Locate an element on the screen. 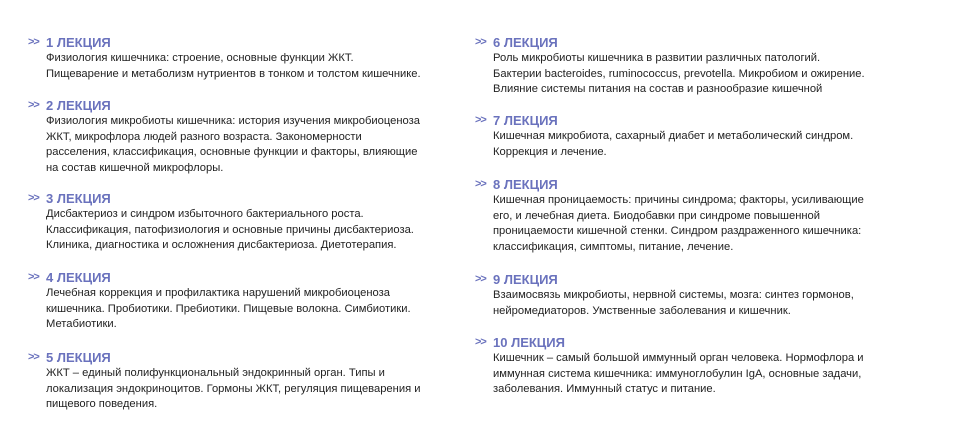  lecture-description-line: Метабиотики. is located at coordinates (81, 324).